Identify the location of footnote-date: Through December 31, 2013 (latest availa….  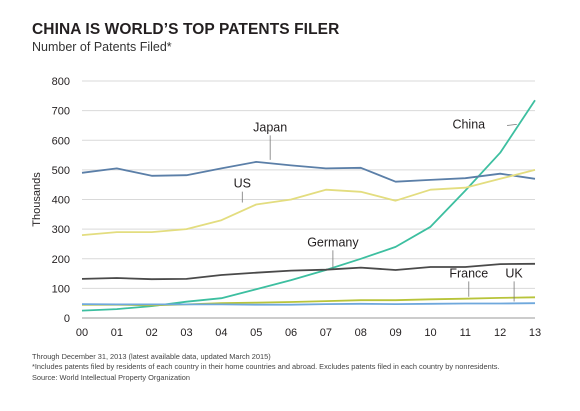
(151, 356).